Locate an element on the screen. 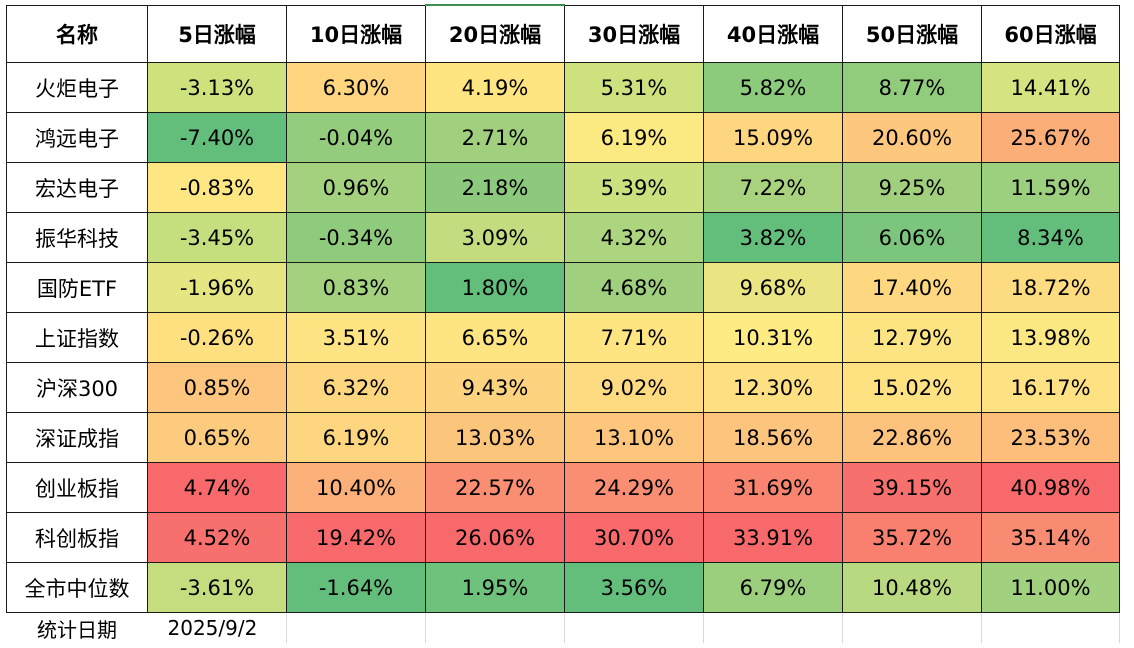 The image size is (1134, 648). header-col-4: 30日涨幅 is located at coordinates (634, 33).